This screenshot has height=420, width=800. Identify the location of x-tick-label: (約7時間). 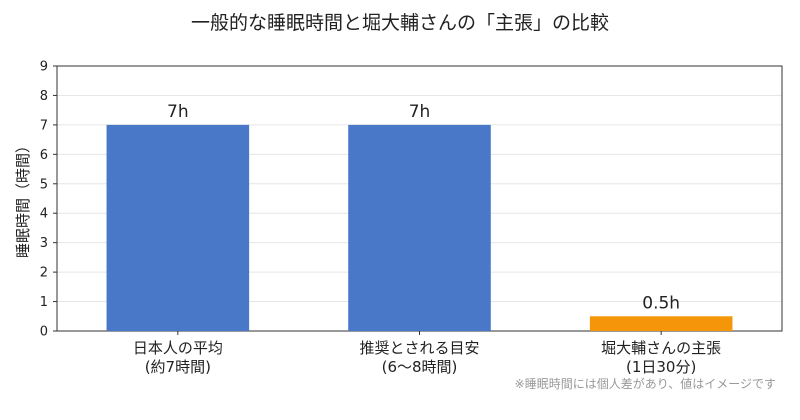
(178, 367).